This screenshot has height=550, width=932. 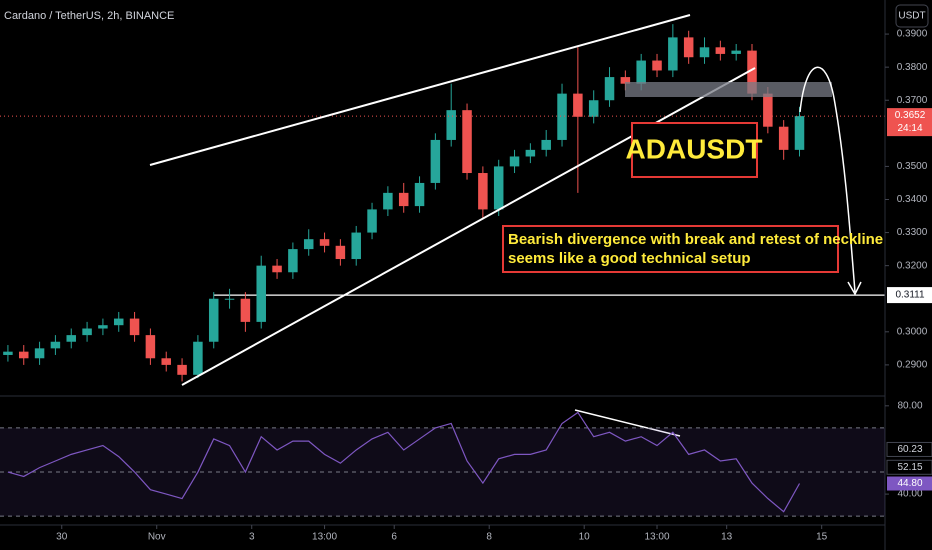 I want to click on y-tick-label: 0.3700, so click(x=912, y=100).